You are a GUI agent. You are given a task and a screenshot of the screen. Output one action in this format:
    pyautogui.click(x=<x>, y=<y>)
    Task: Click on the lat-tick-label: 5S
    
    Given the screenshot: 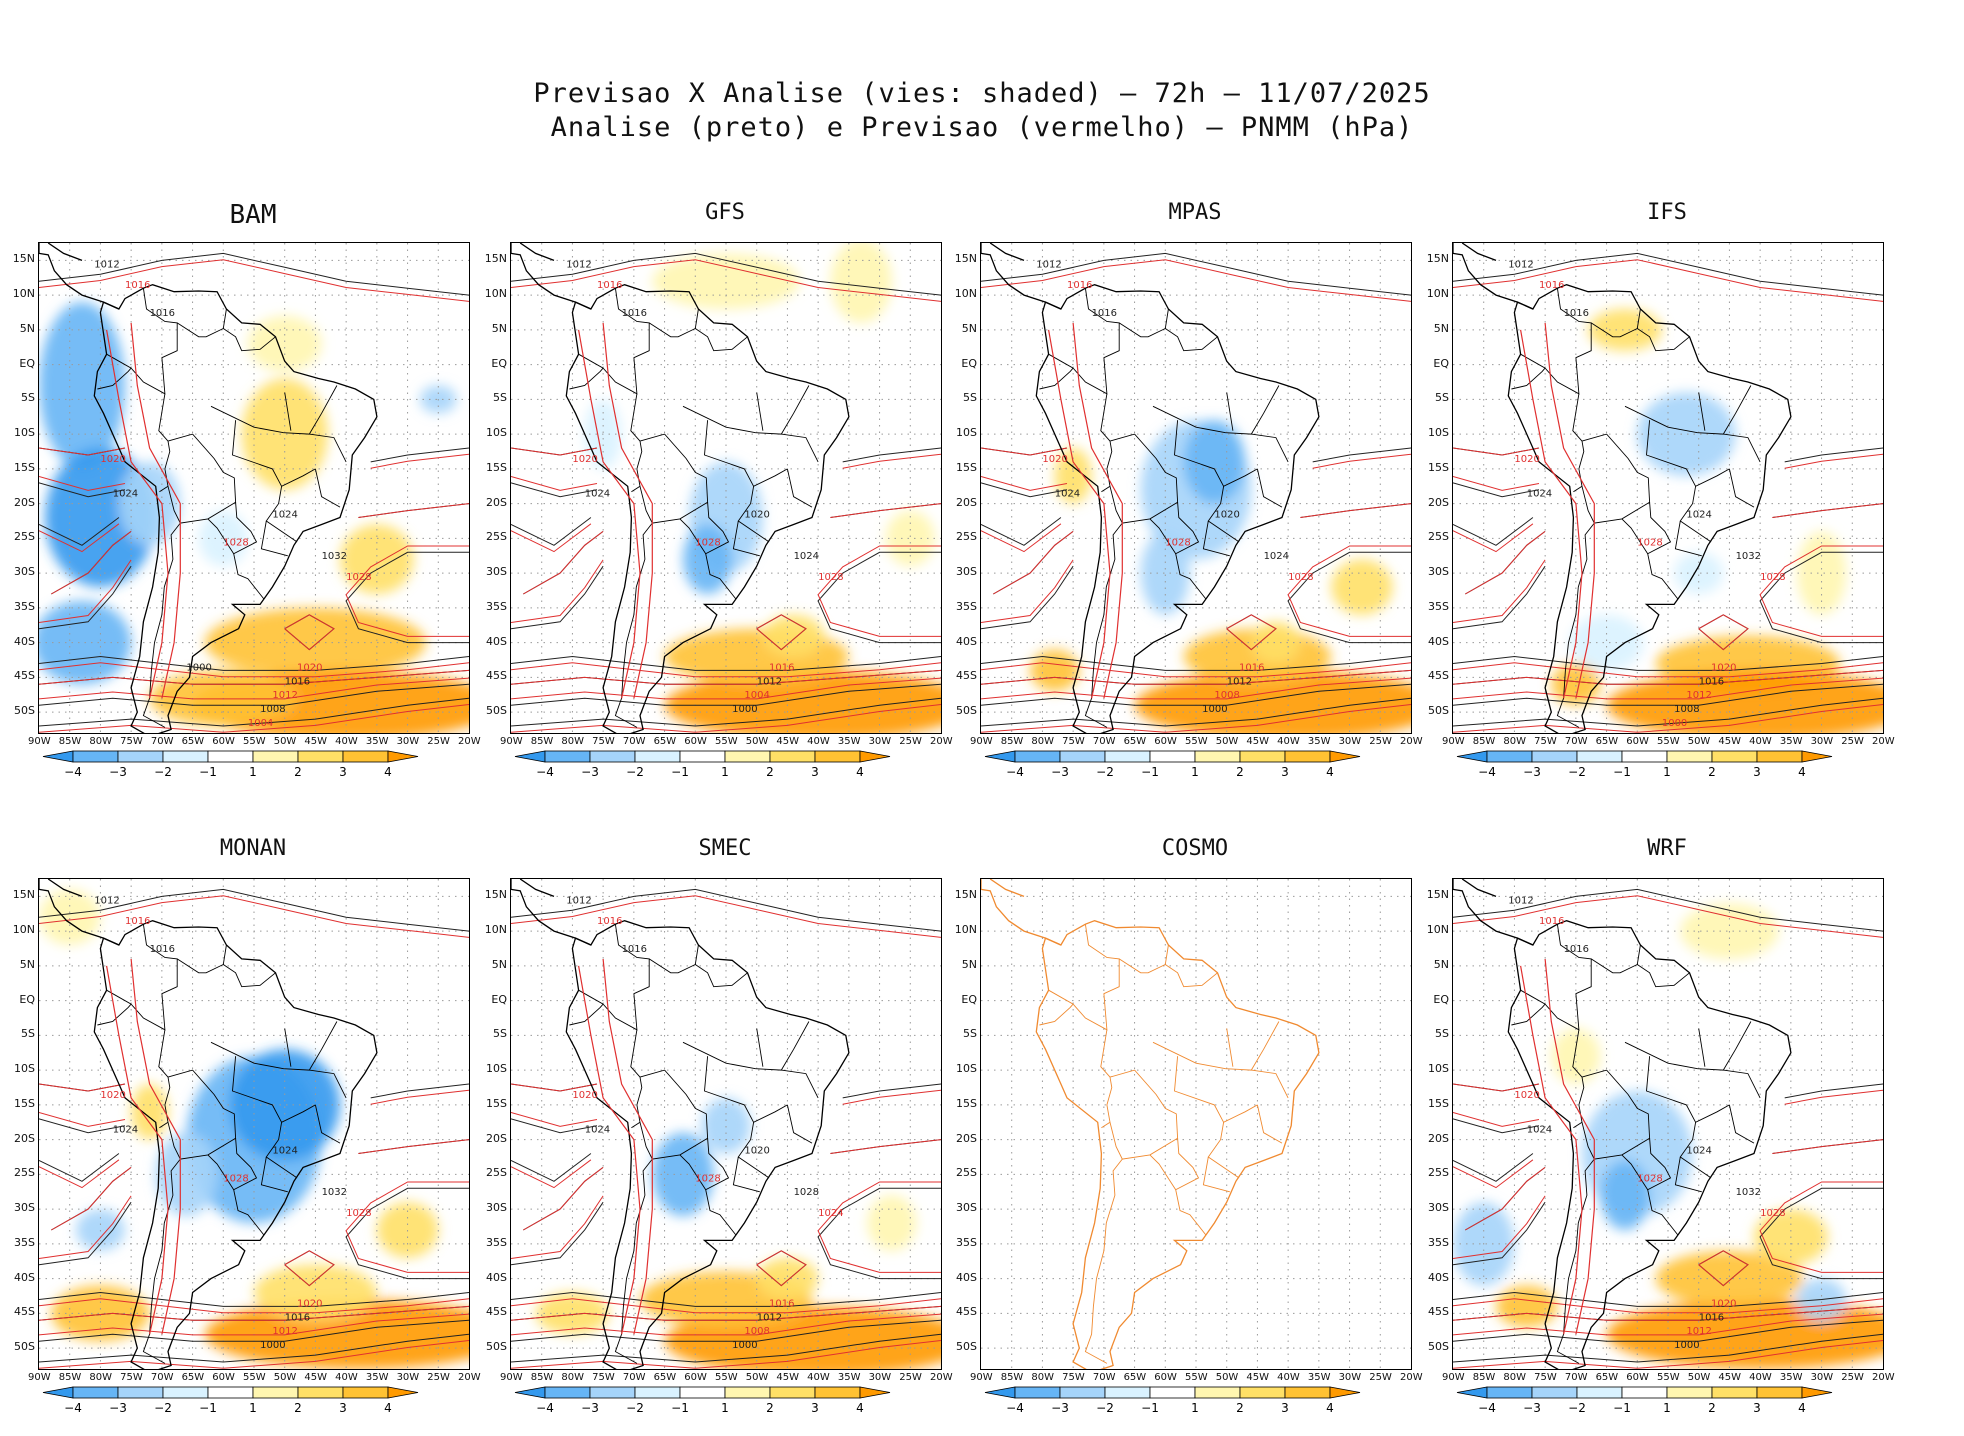 What is the action you would take?
    pyautogui.click(x=28, y=398)
    